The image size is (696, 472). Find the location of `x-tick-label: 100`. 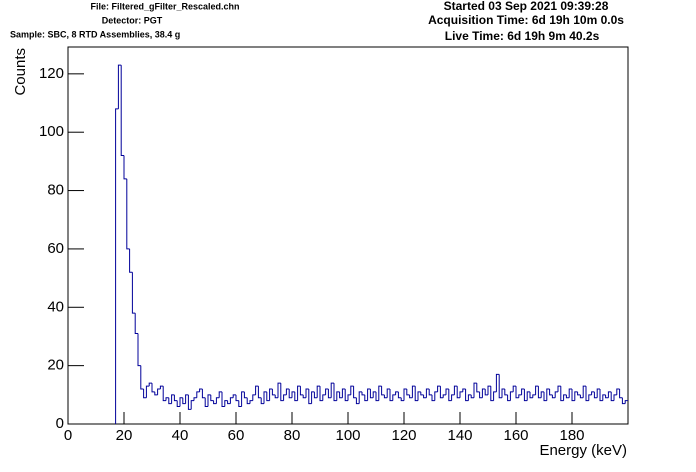

x-tick-label: 100 is located at coordinates (347, 435).